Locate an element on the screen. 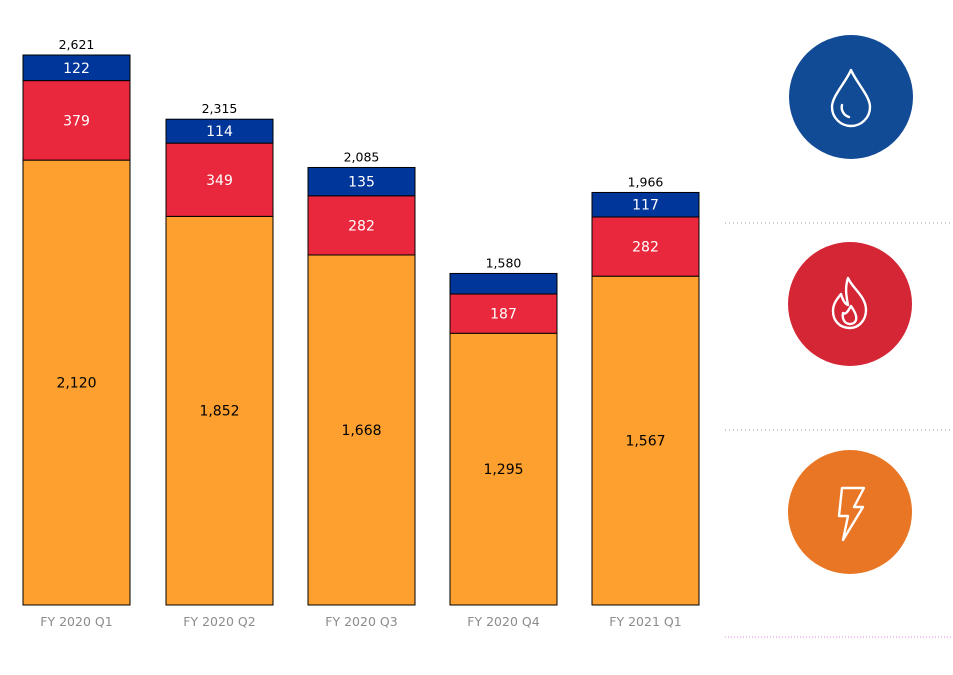 The image size is (953, 675). electricity-segment-label: 1,567 is located at coordinates (645, 442).